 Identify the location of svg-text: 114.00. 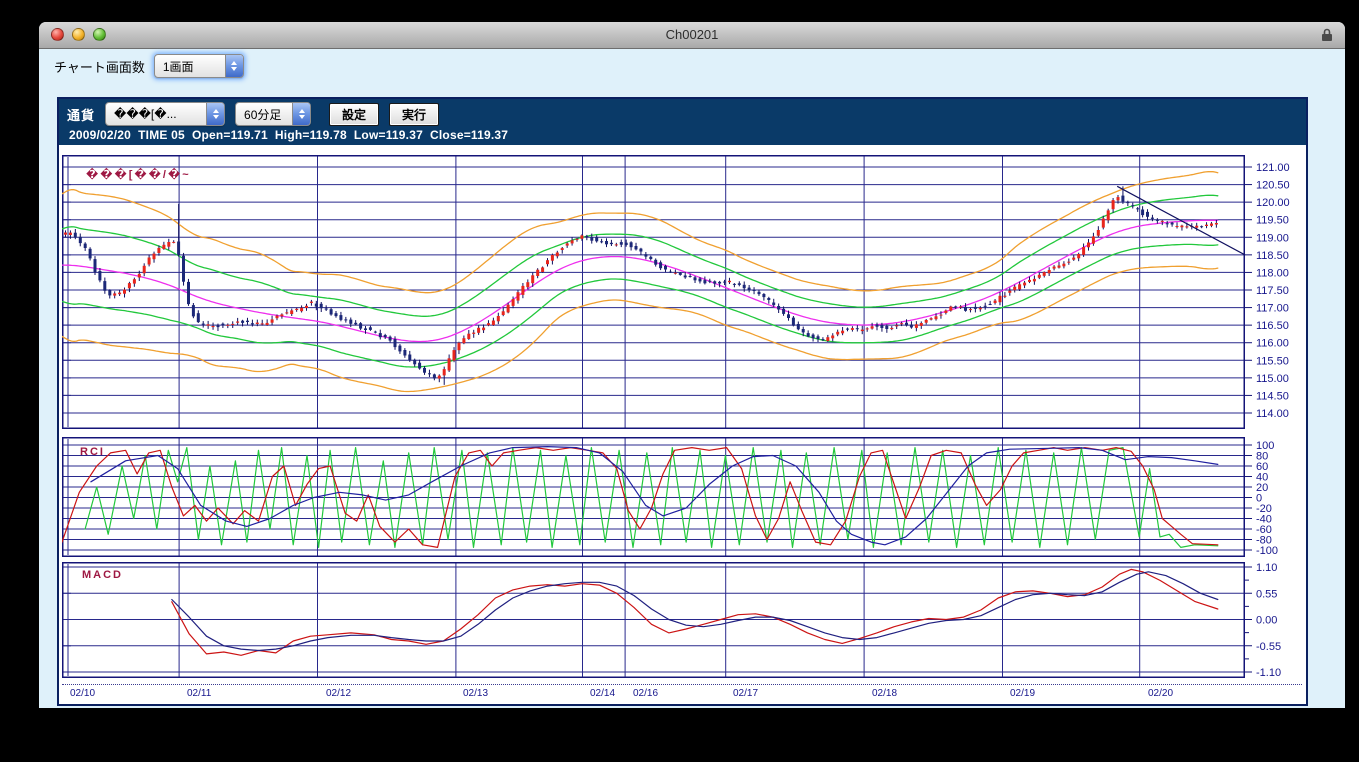
(1272, 414).